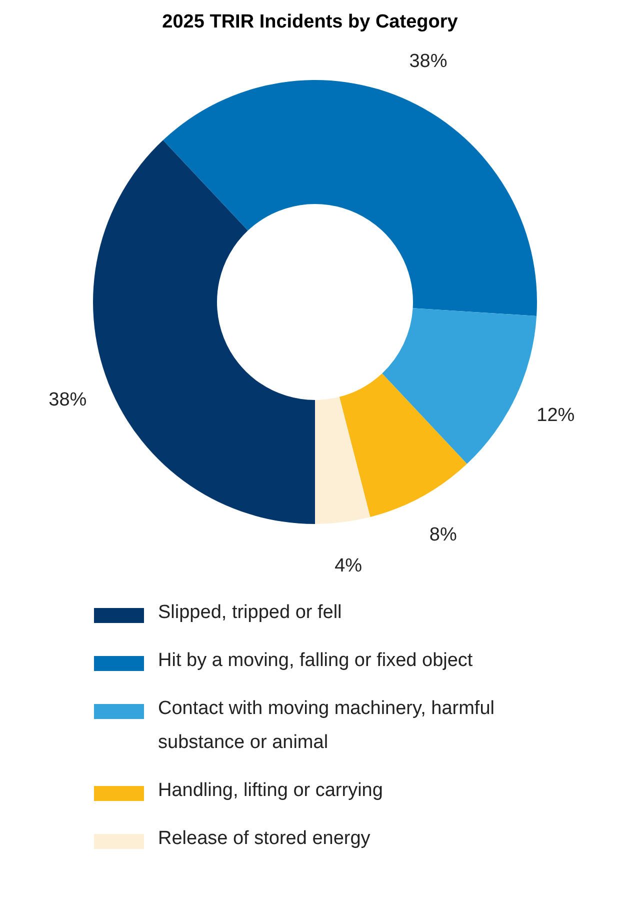  Describe the element at coordinates (348, 565) in the screenshot. I see `data-label: 4%` at that location.